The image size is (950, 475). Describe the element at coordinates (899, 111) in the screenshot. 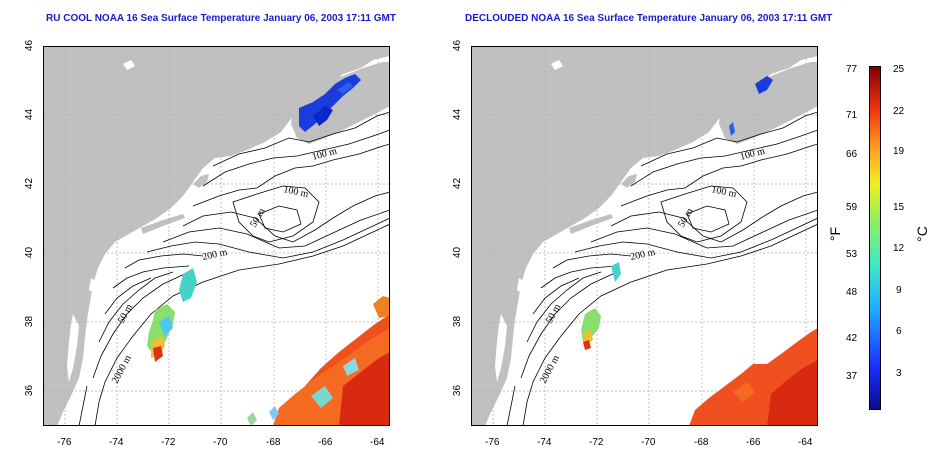

I see `celsius-tick: 22` at that location.